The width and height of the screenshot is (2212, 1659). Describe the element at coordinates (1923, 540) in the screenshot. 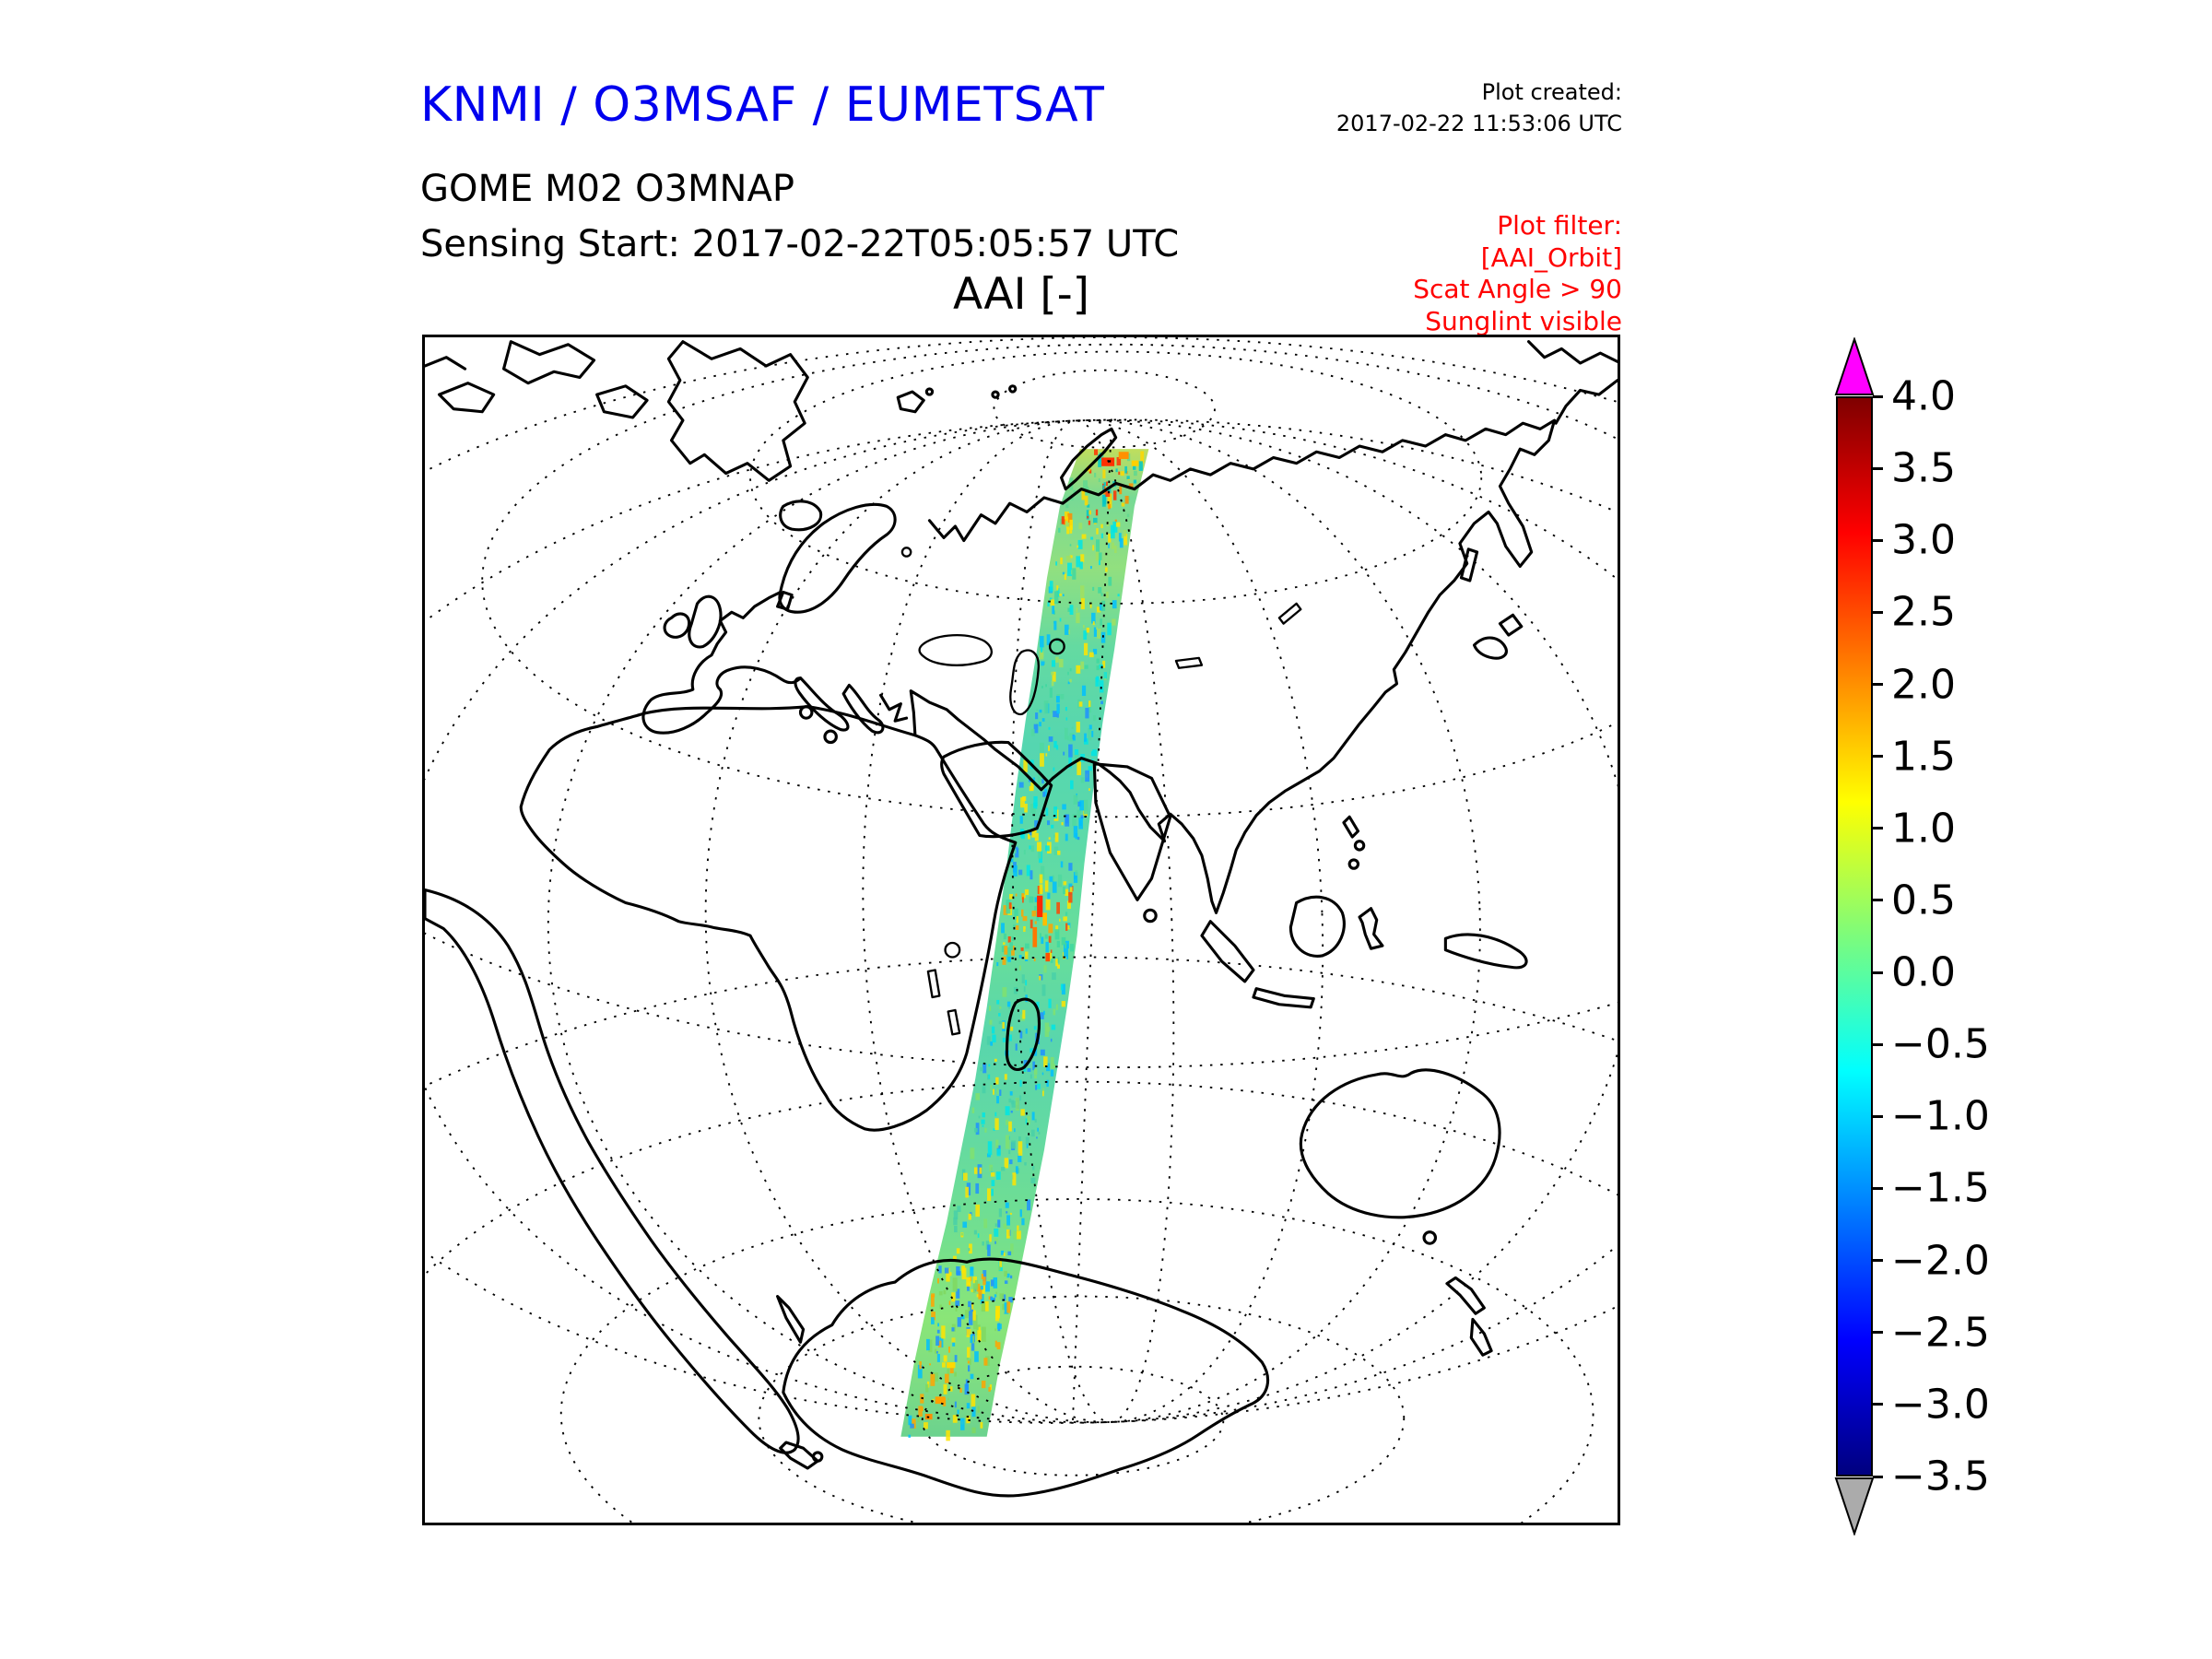

I see `colorbar-tick-label: 3.0` at that location.